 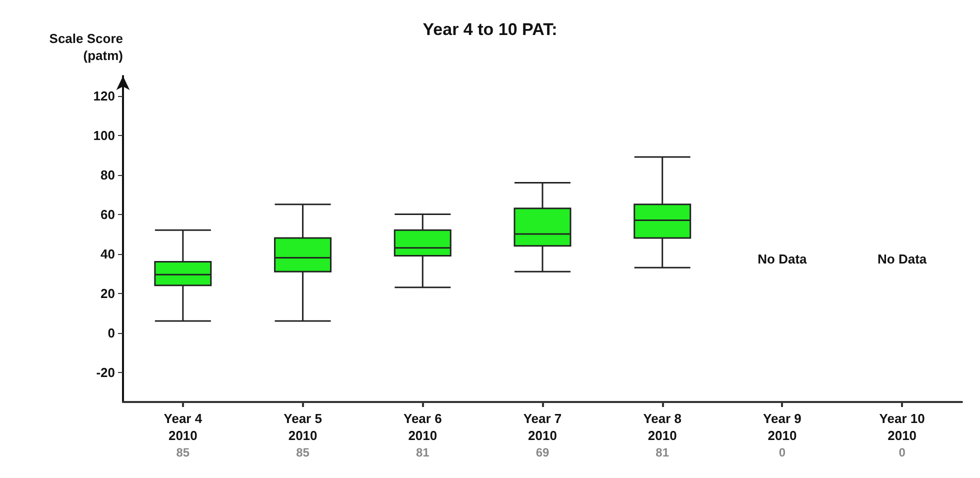 I want to click on x-tick-label: Year 10 2010 0, so click(x=902, y=435).